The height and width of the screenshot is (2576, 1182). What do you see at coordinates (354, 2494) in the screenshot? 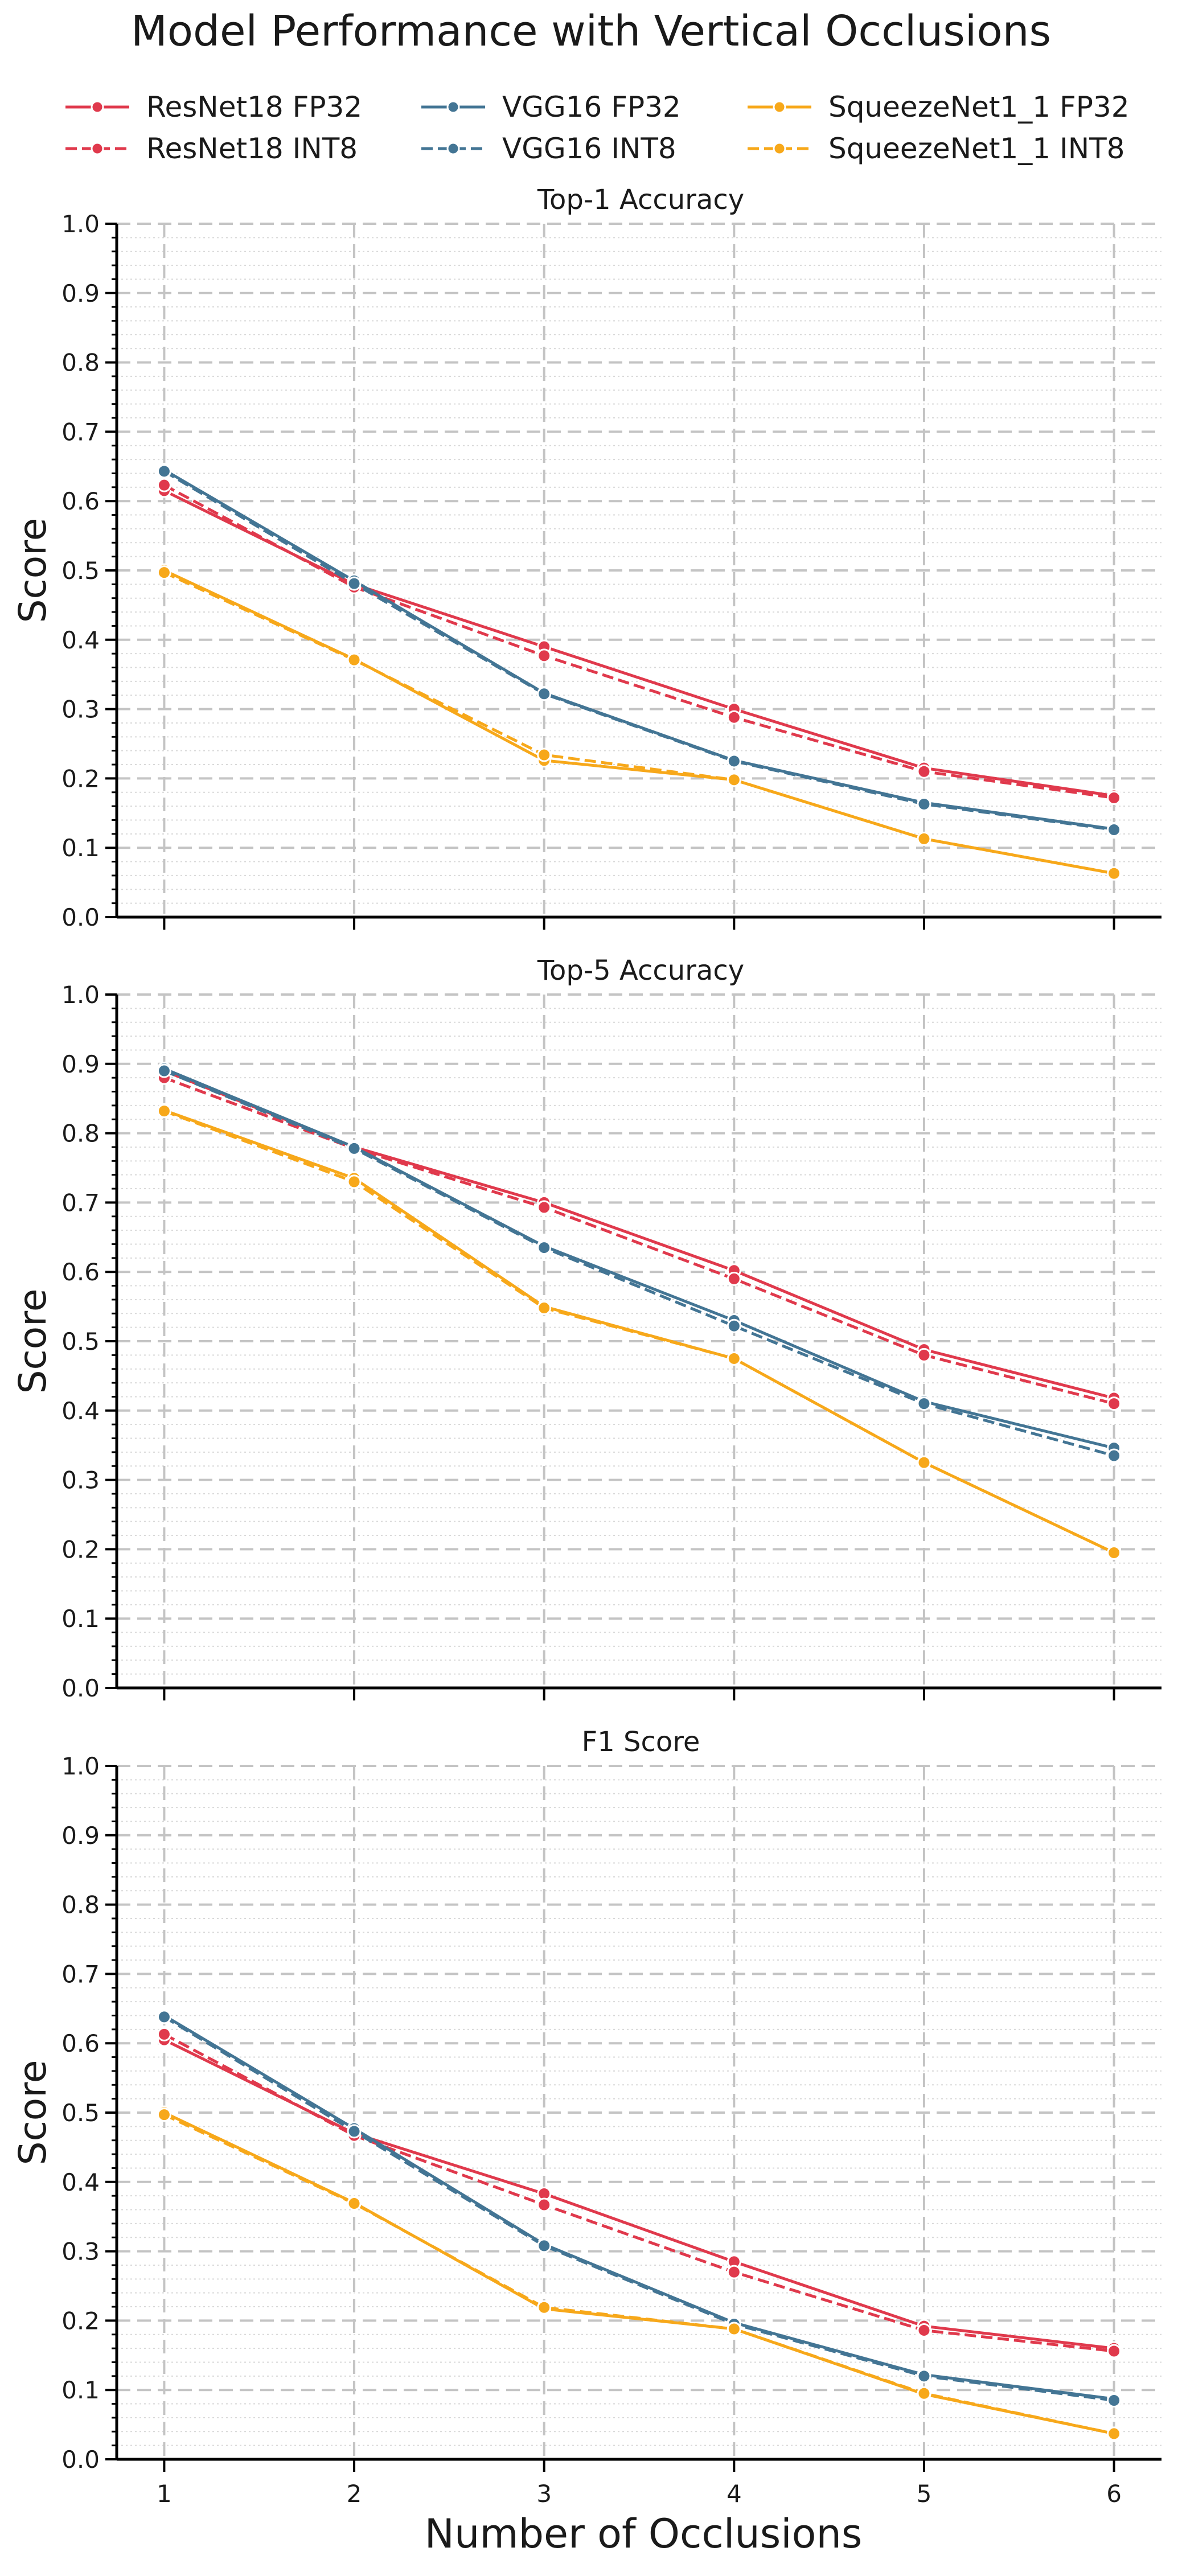
I see `x-tick-label: 2` at bounding box center [354, 2494].